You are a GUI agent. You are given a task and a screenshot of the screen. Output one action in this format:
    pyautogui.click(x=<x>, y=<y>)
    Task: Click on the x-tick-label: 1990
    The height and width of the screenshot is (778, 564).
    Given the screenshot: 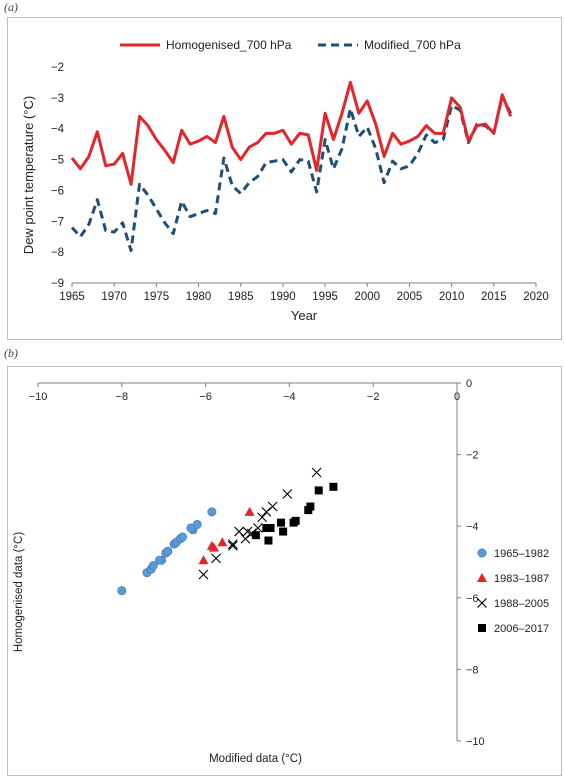 What is the action you would take?
    pyautogui.click(x=283, y=297)
    